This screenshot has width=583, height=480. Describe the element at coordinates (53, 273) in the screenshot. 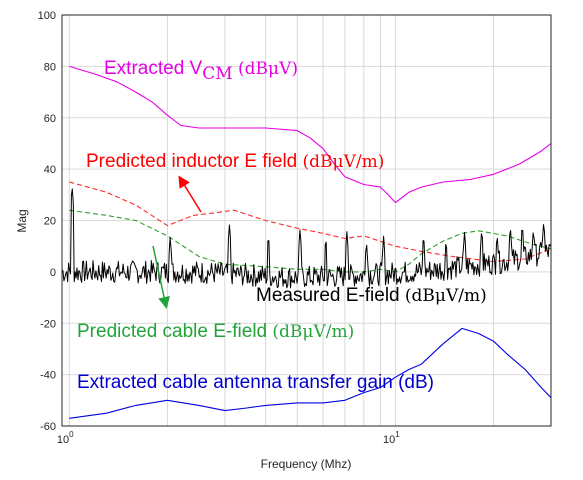

I see `y-tick-label: 0` at that location.